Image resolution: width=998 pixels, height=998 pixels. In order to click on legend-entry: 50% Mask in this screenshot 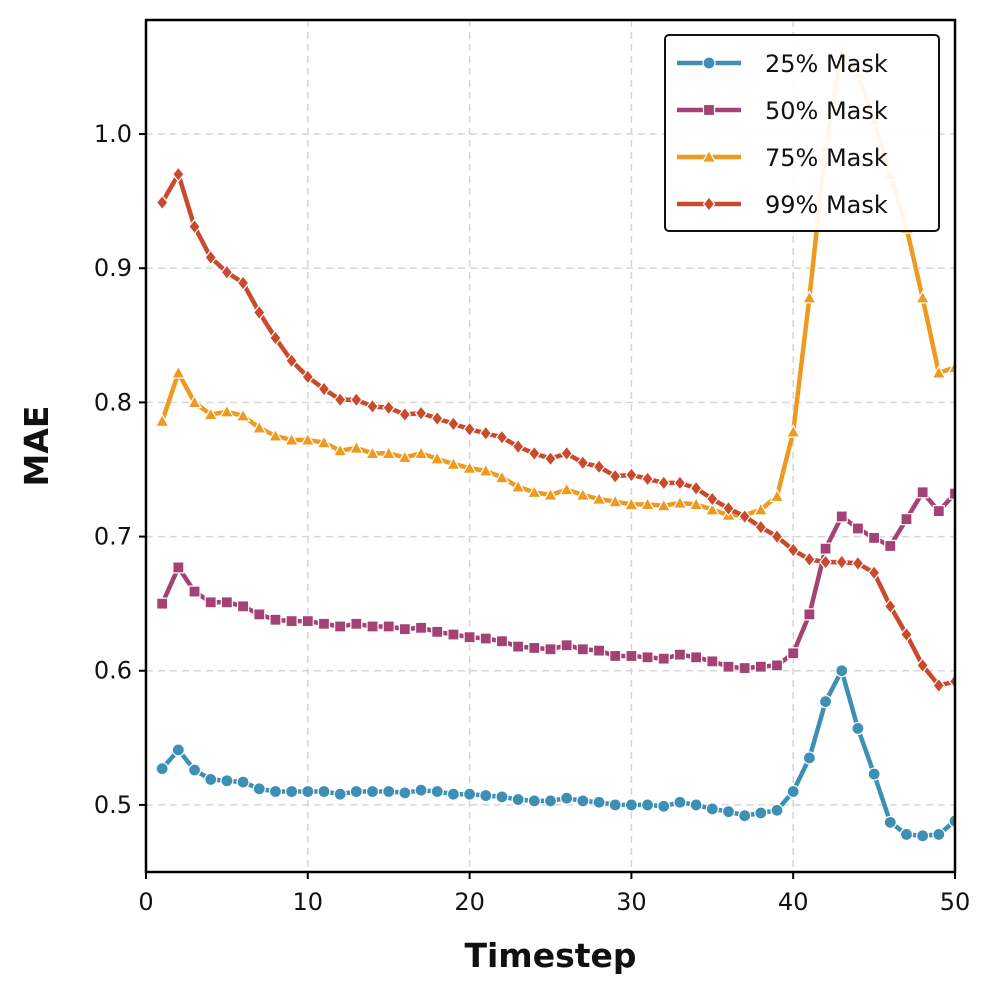, I will do `click(782, 111)`.